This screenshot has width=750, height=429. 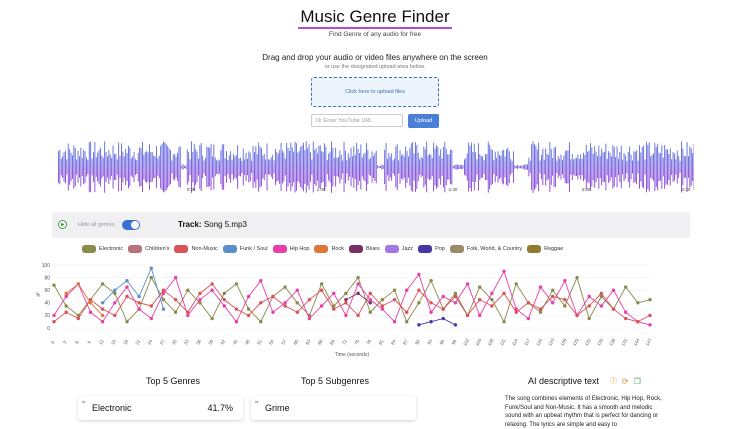 I want to click on youtube-url-input, so click(x=357, y=120).